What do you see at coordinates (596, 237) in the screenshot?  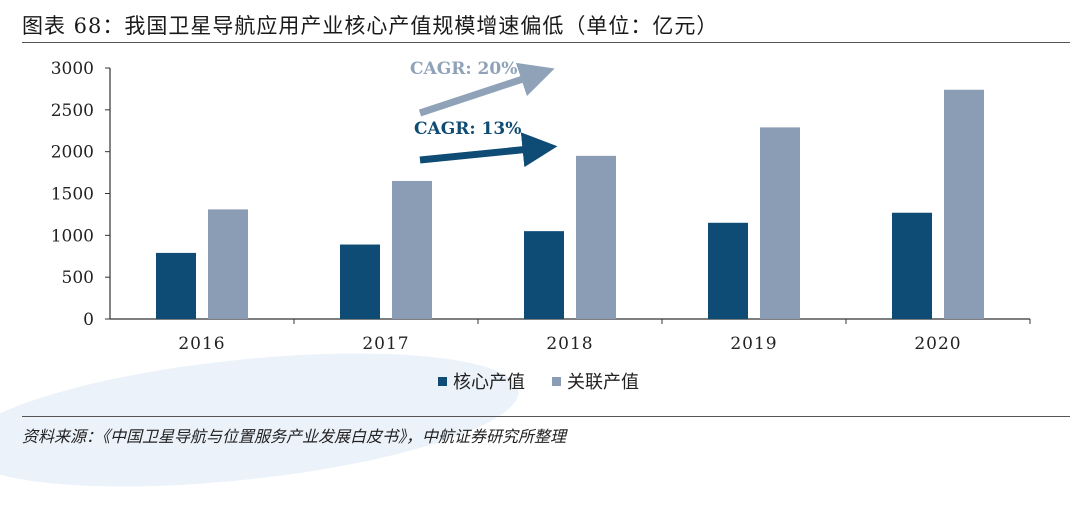 I see `bar-related-2018` at bounding box center [596, 237].